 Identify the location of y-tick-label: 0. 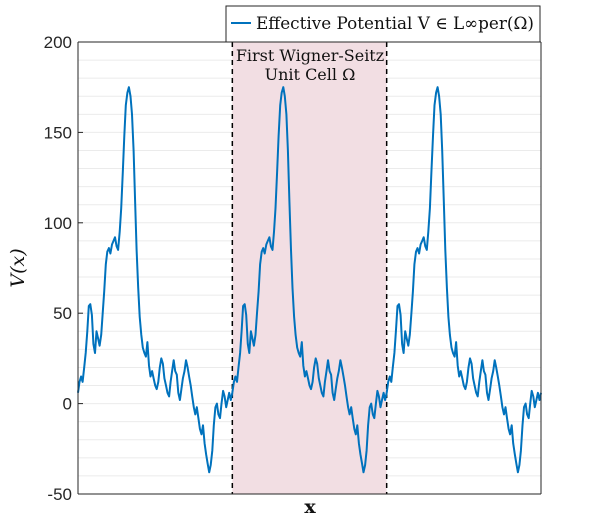
(67, 404).